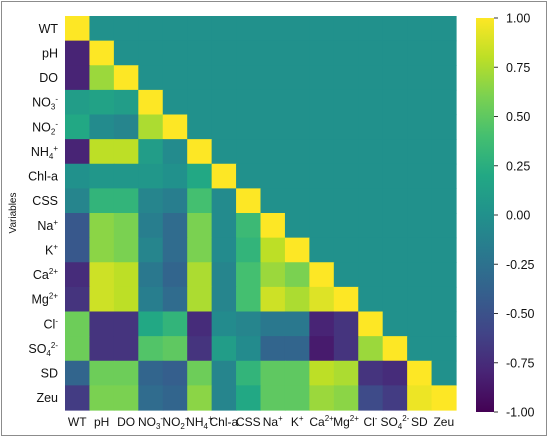 This screenshot has width=550, height=439. What do you see at coordinates (102, 398) in the screenshot?
I see `heatmap-cell-Zeu-pH` at bounding box center [102, 398].